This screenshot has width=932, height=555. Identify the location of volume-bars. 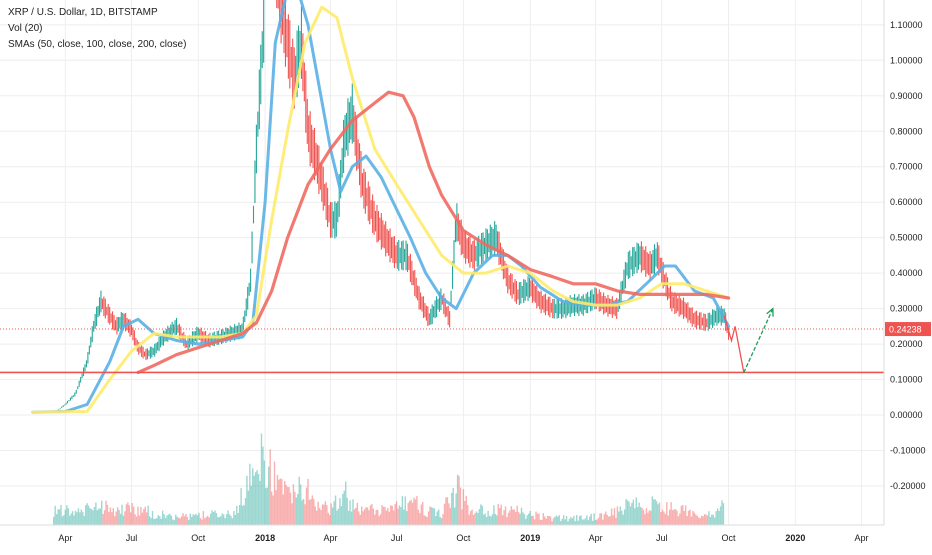
(389, 479).